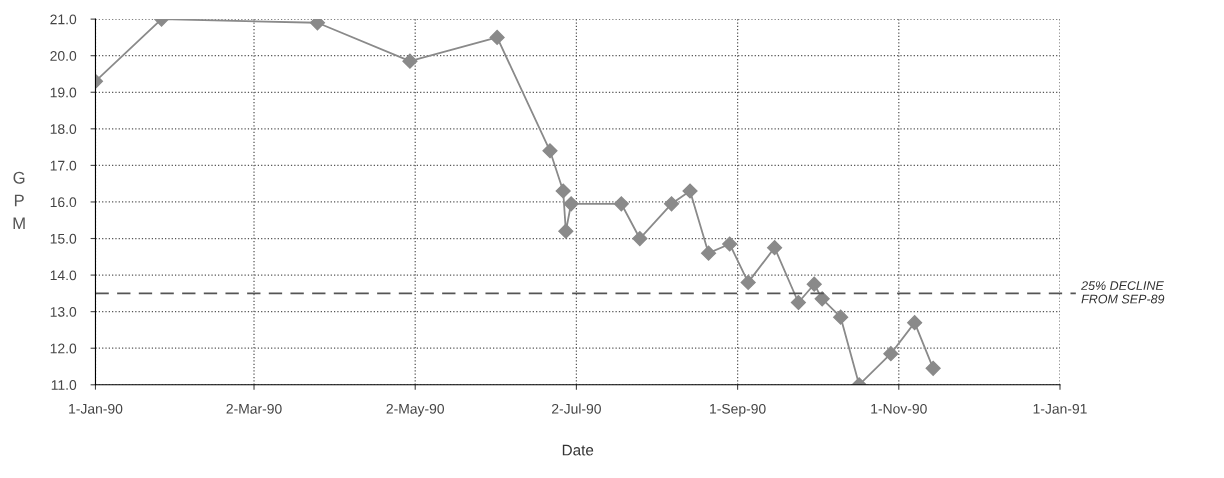 This screenshot has height=478, width=1224. Describe the element at coordinates (63, 348) in the screenshot. I see `y-tick-label: 12.0` at that location.